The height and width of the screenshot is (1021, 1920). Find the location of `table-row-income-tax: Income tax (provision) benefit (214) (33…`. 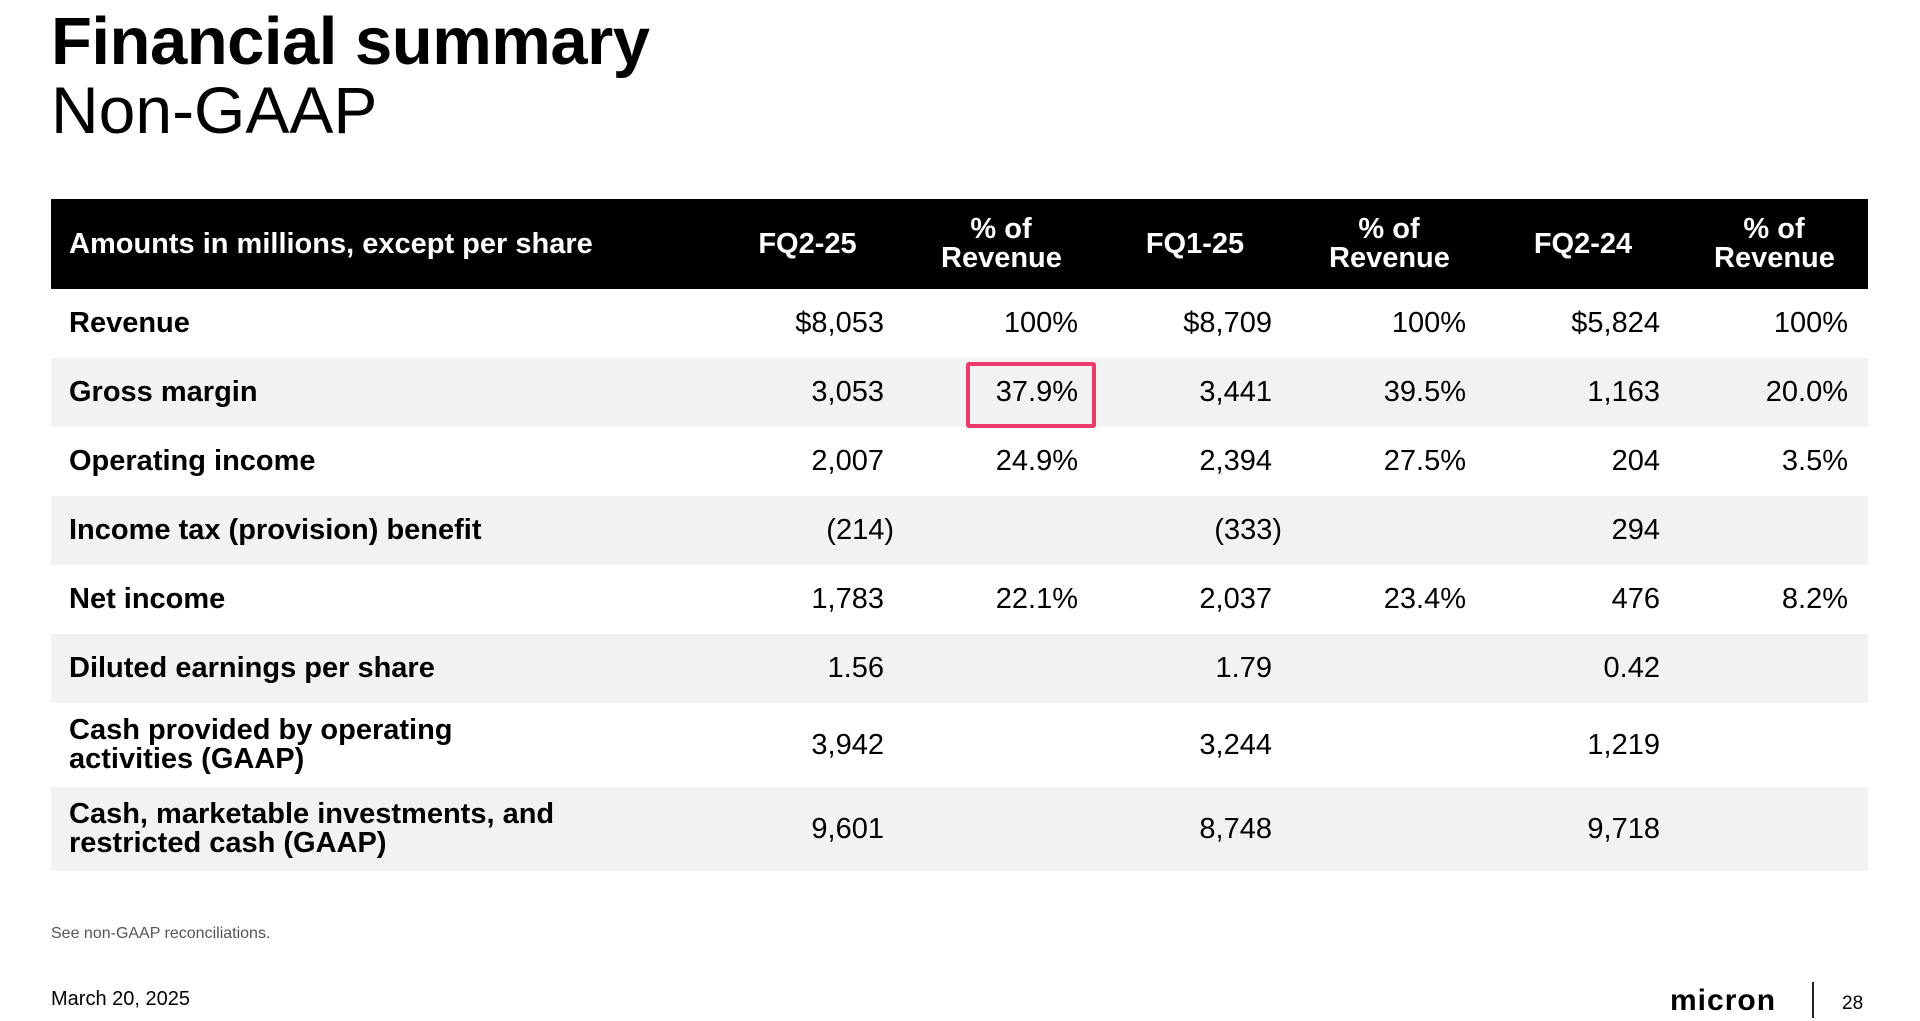

table-row-income-tax: Income tax (provision) benefit (214) (33… is located at coordinates (959, 530).